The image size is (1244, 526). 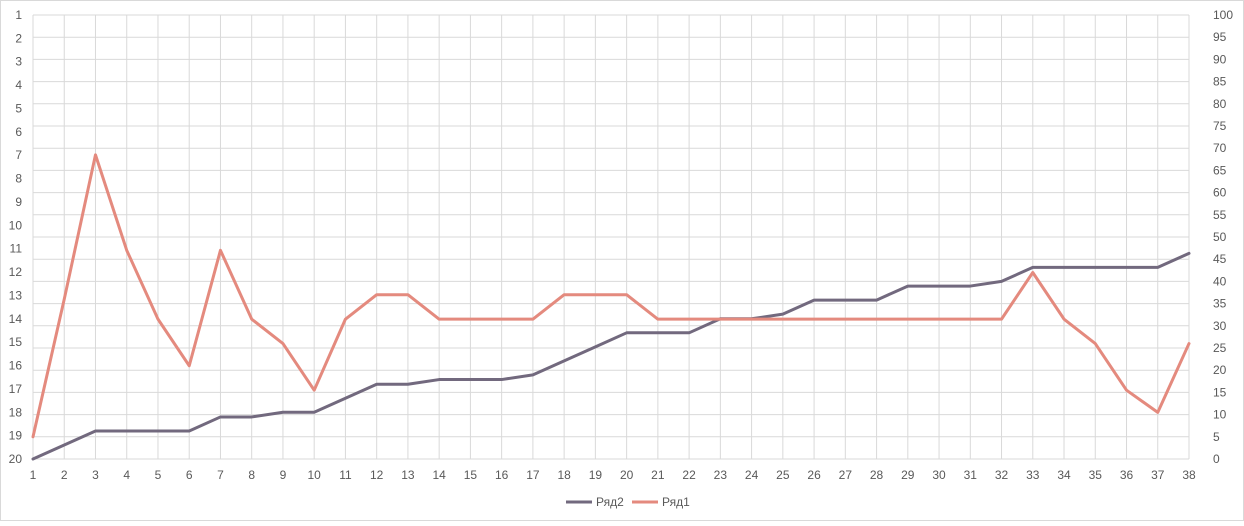 What do you see at coordinates (846, 475) in the screenshot?
I see `x-axis-tick: 27` at bounding box center [846, 475].